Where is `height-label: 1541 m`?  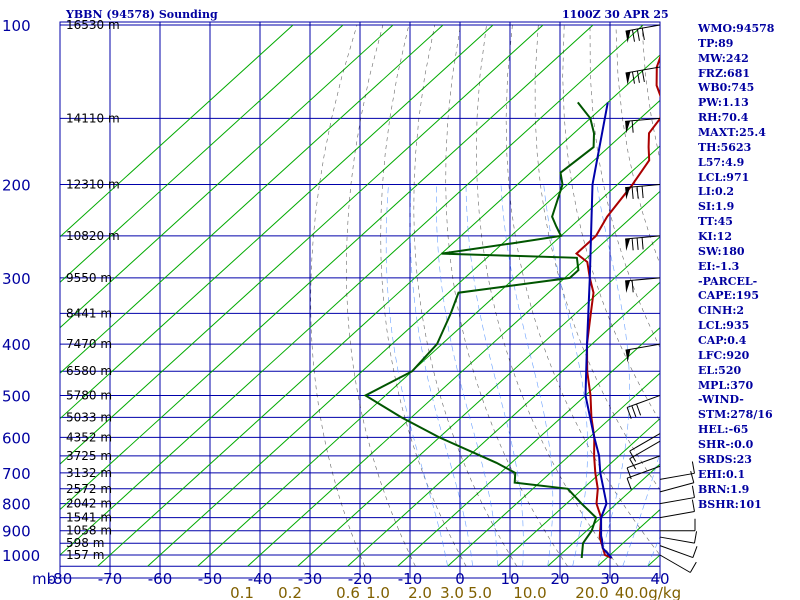
height-label: 1541 m is located at coordinates (89, 518).